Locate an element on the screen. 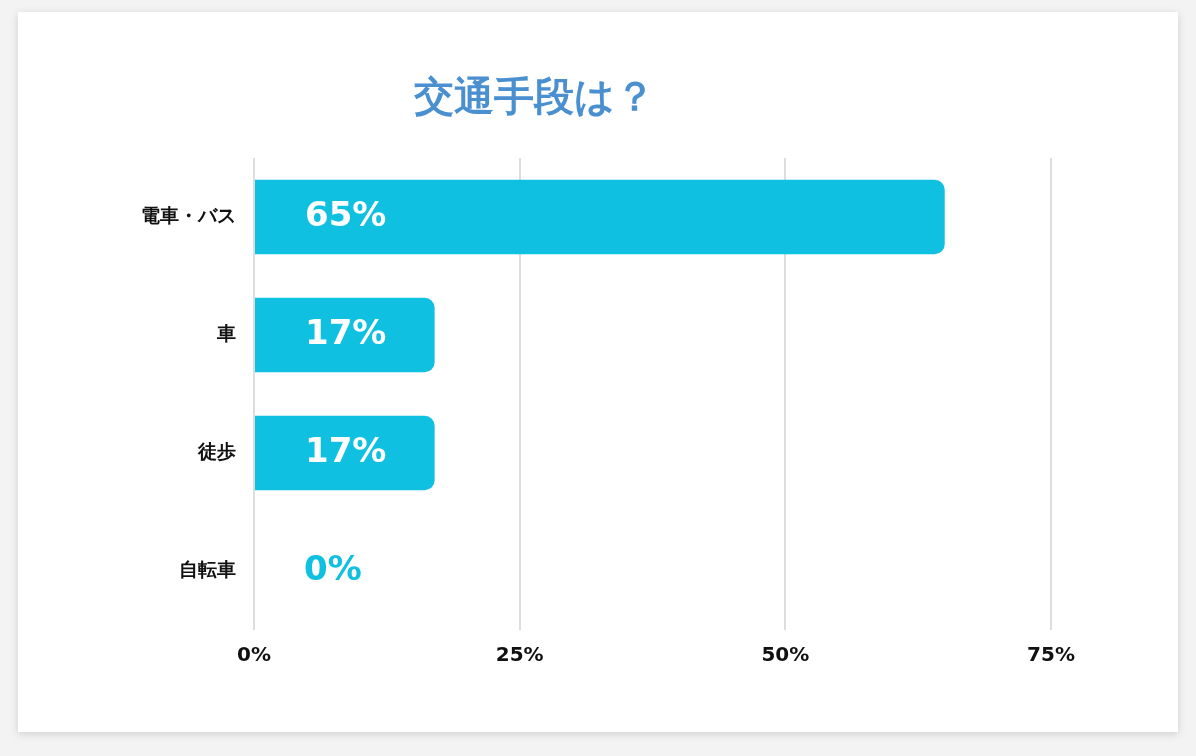  y-tick-label: 徒歩 is located at coordinates (216, 450).